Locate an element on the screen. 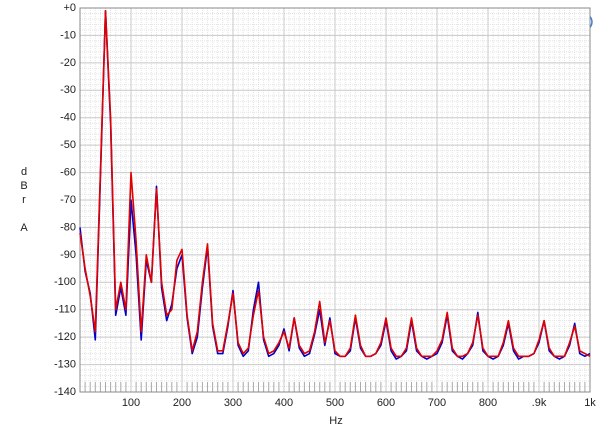 The height and width of the screenshot is (436, 600). y-tick-label: -40 is located at coordinates (68, 118).